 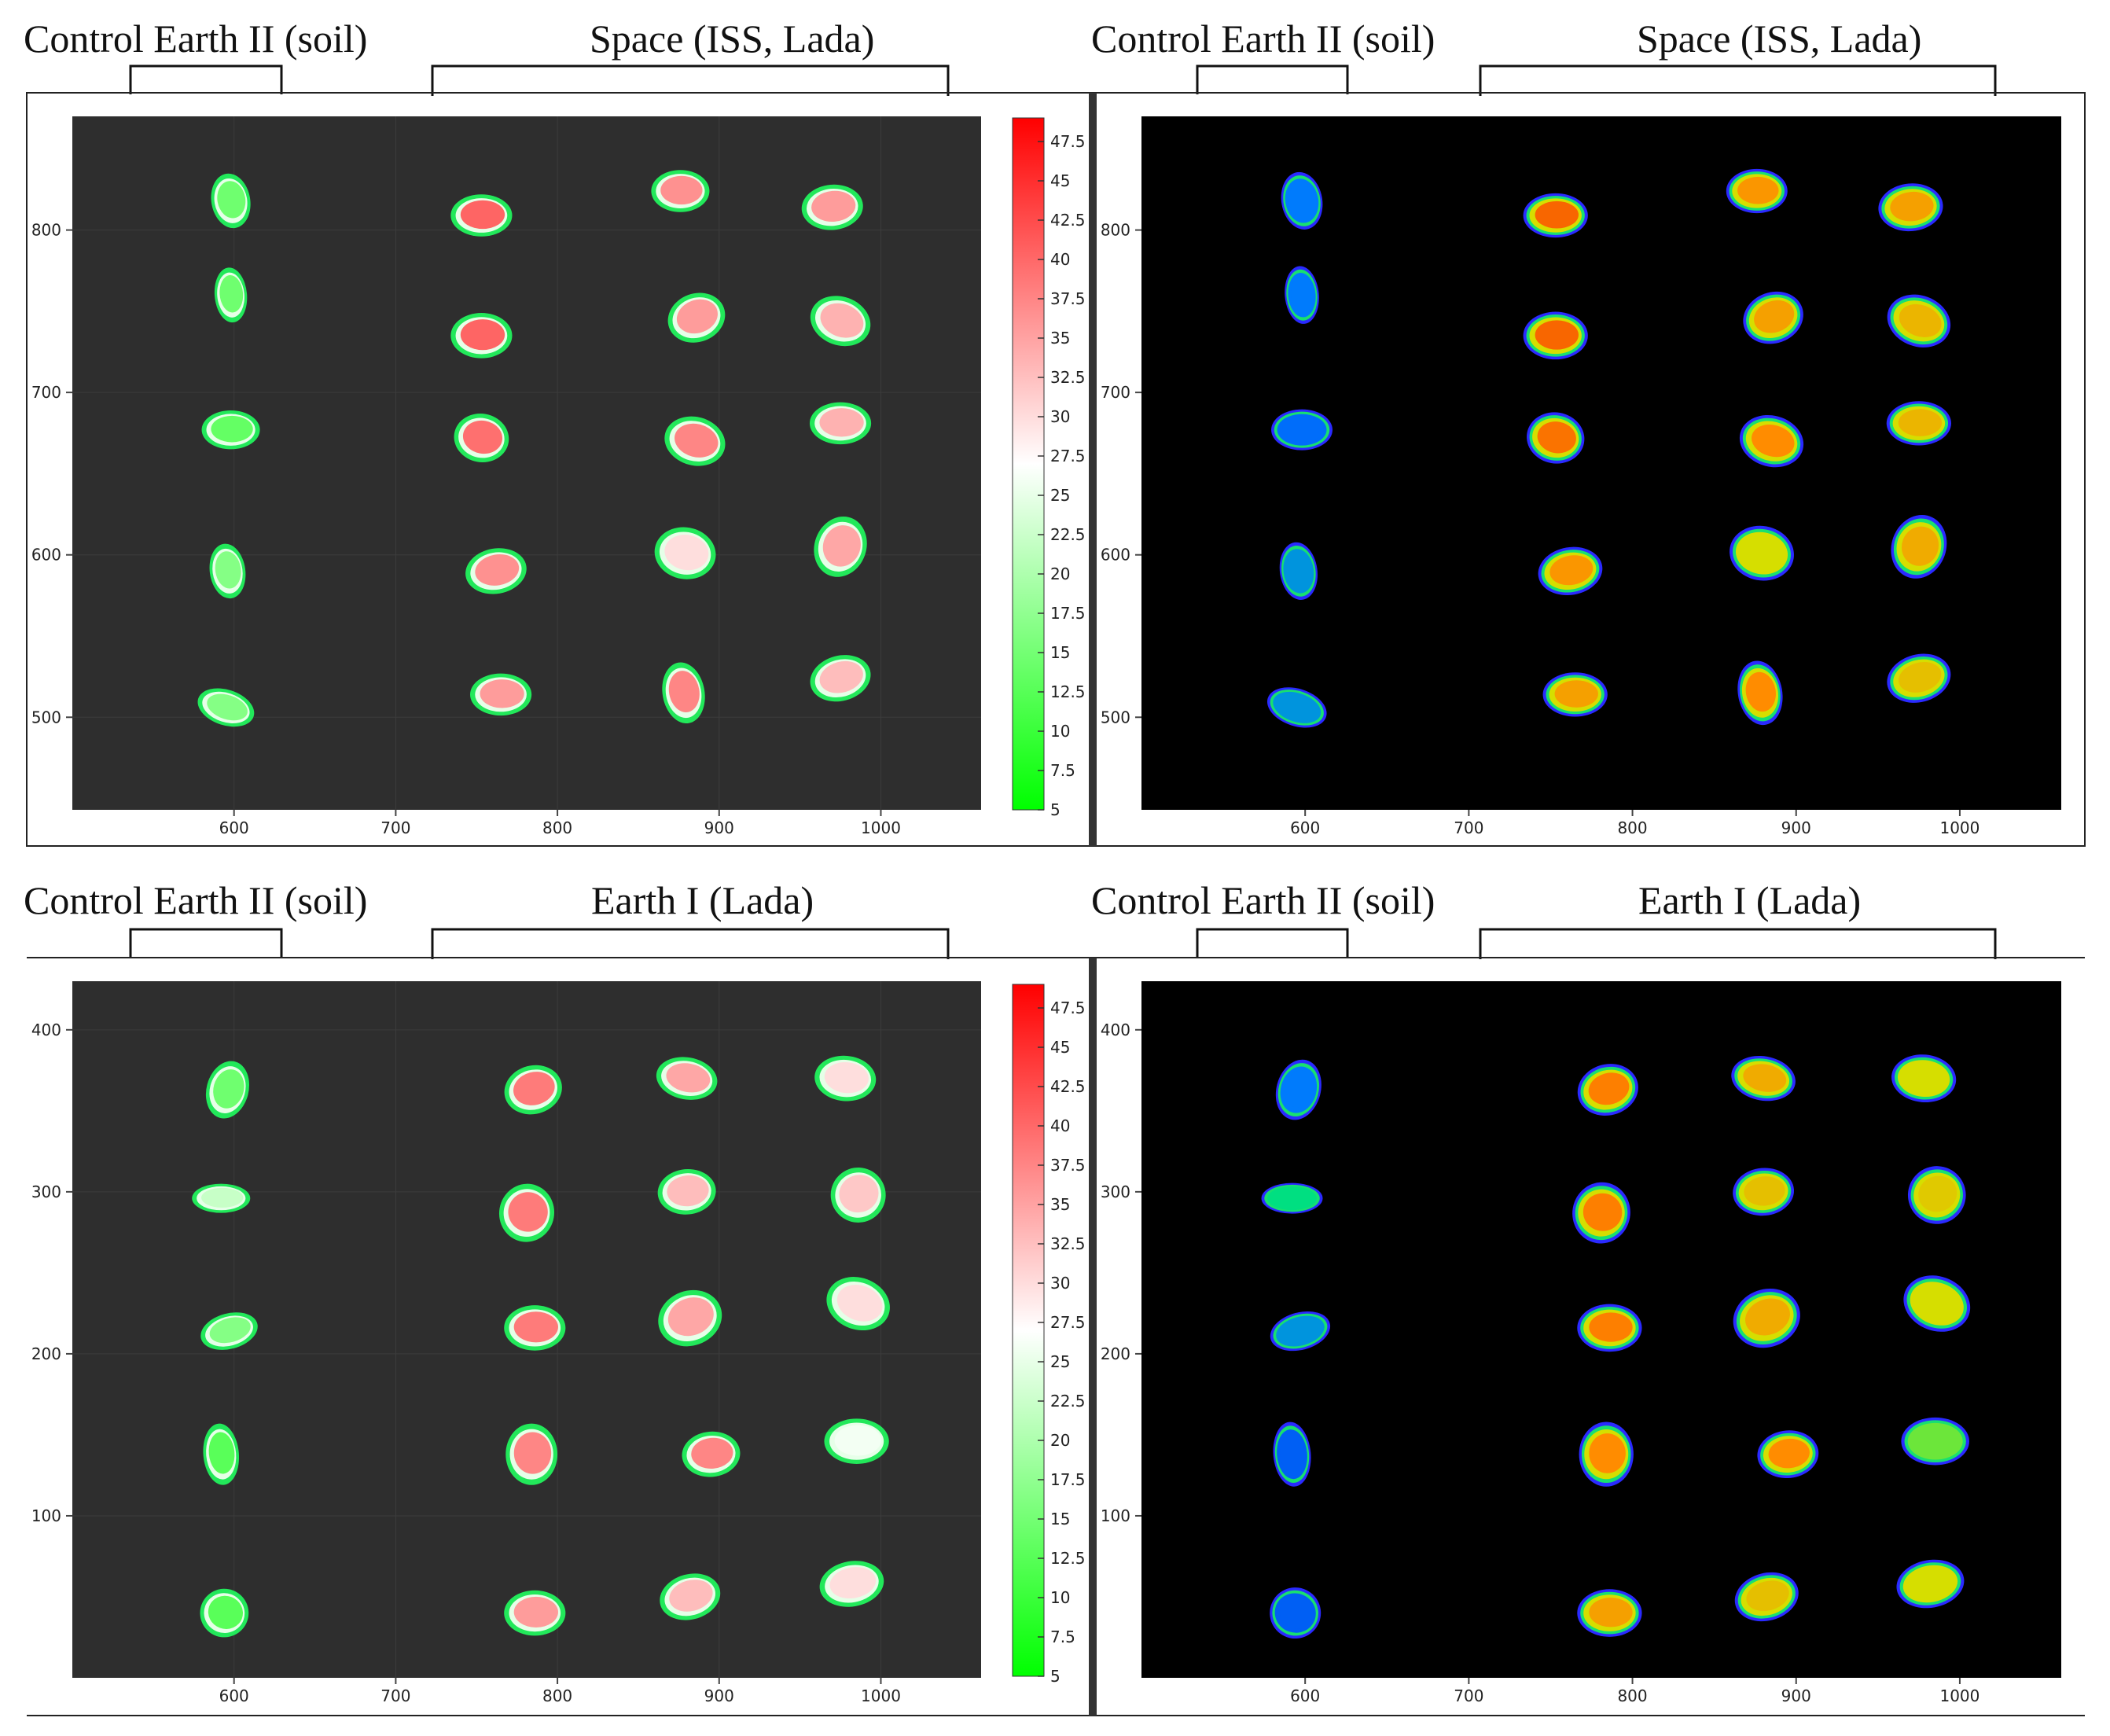 I want to click on y-tick-label: 100, so click(x=1115, y=1515).